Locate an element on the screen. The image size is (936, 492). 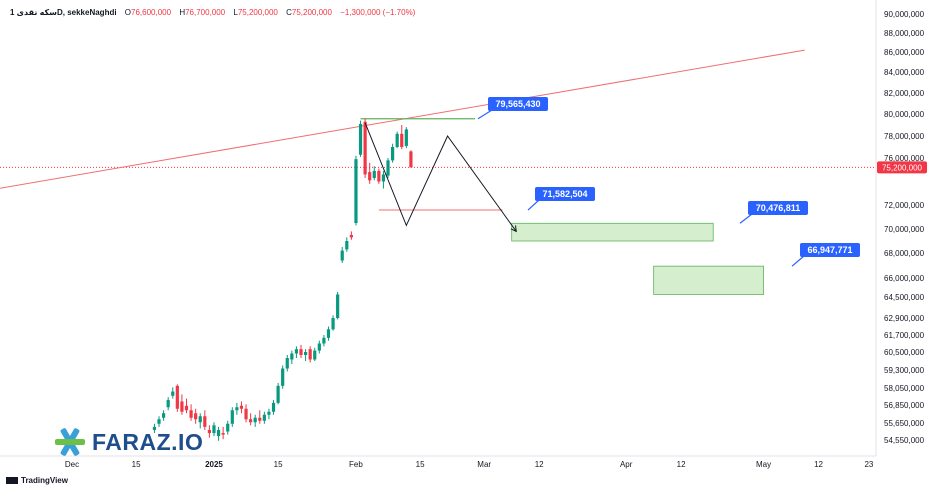
y-tick-label: 54,550,000 is located at coordinates (904, 440).